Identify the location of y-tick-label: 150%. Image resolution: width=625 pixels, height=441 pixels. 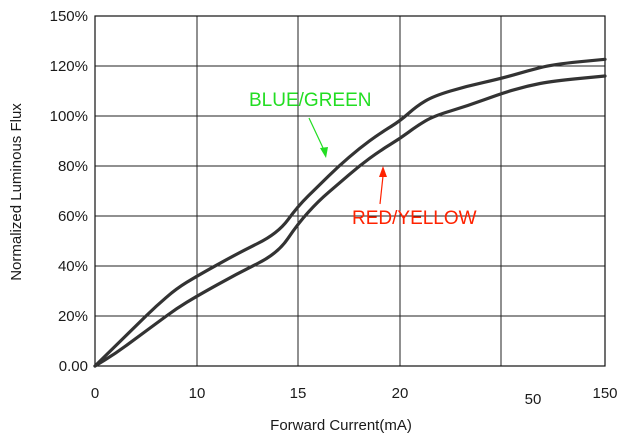
(69, 16).